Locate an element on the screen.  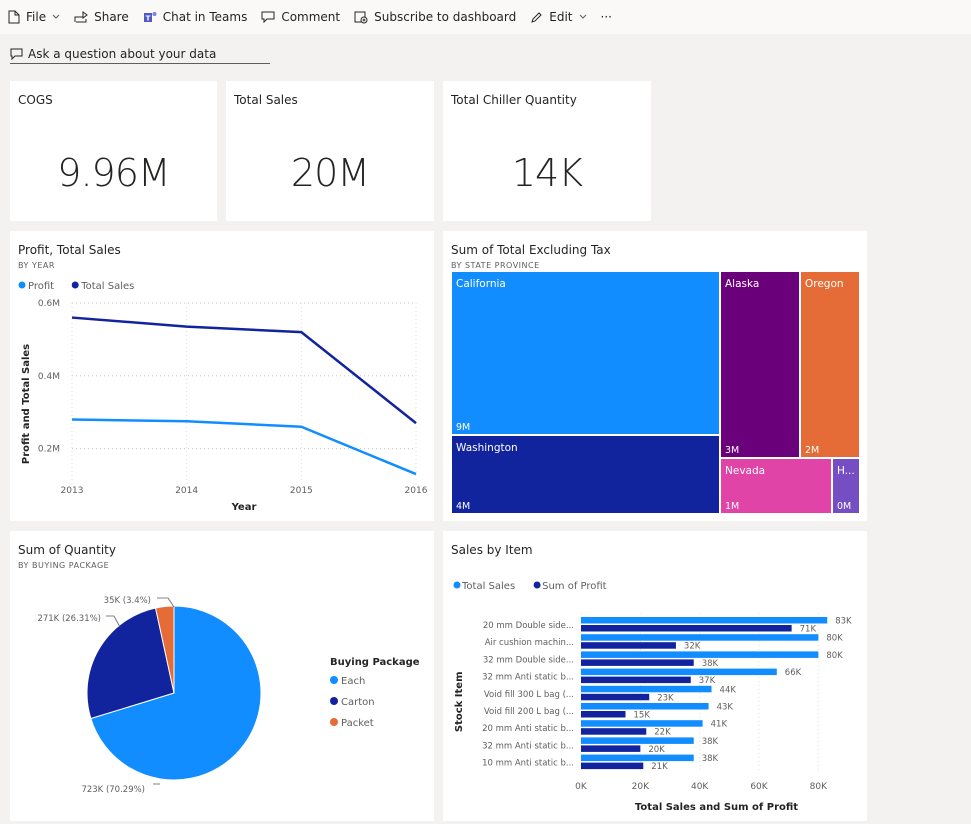
more-label: ··· is located at coordinates (606, 17).